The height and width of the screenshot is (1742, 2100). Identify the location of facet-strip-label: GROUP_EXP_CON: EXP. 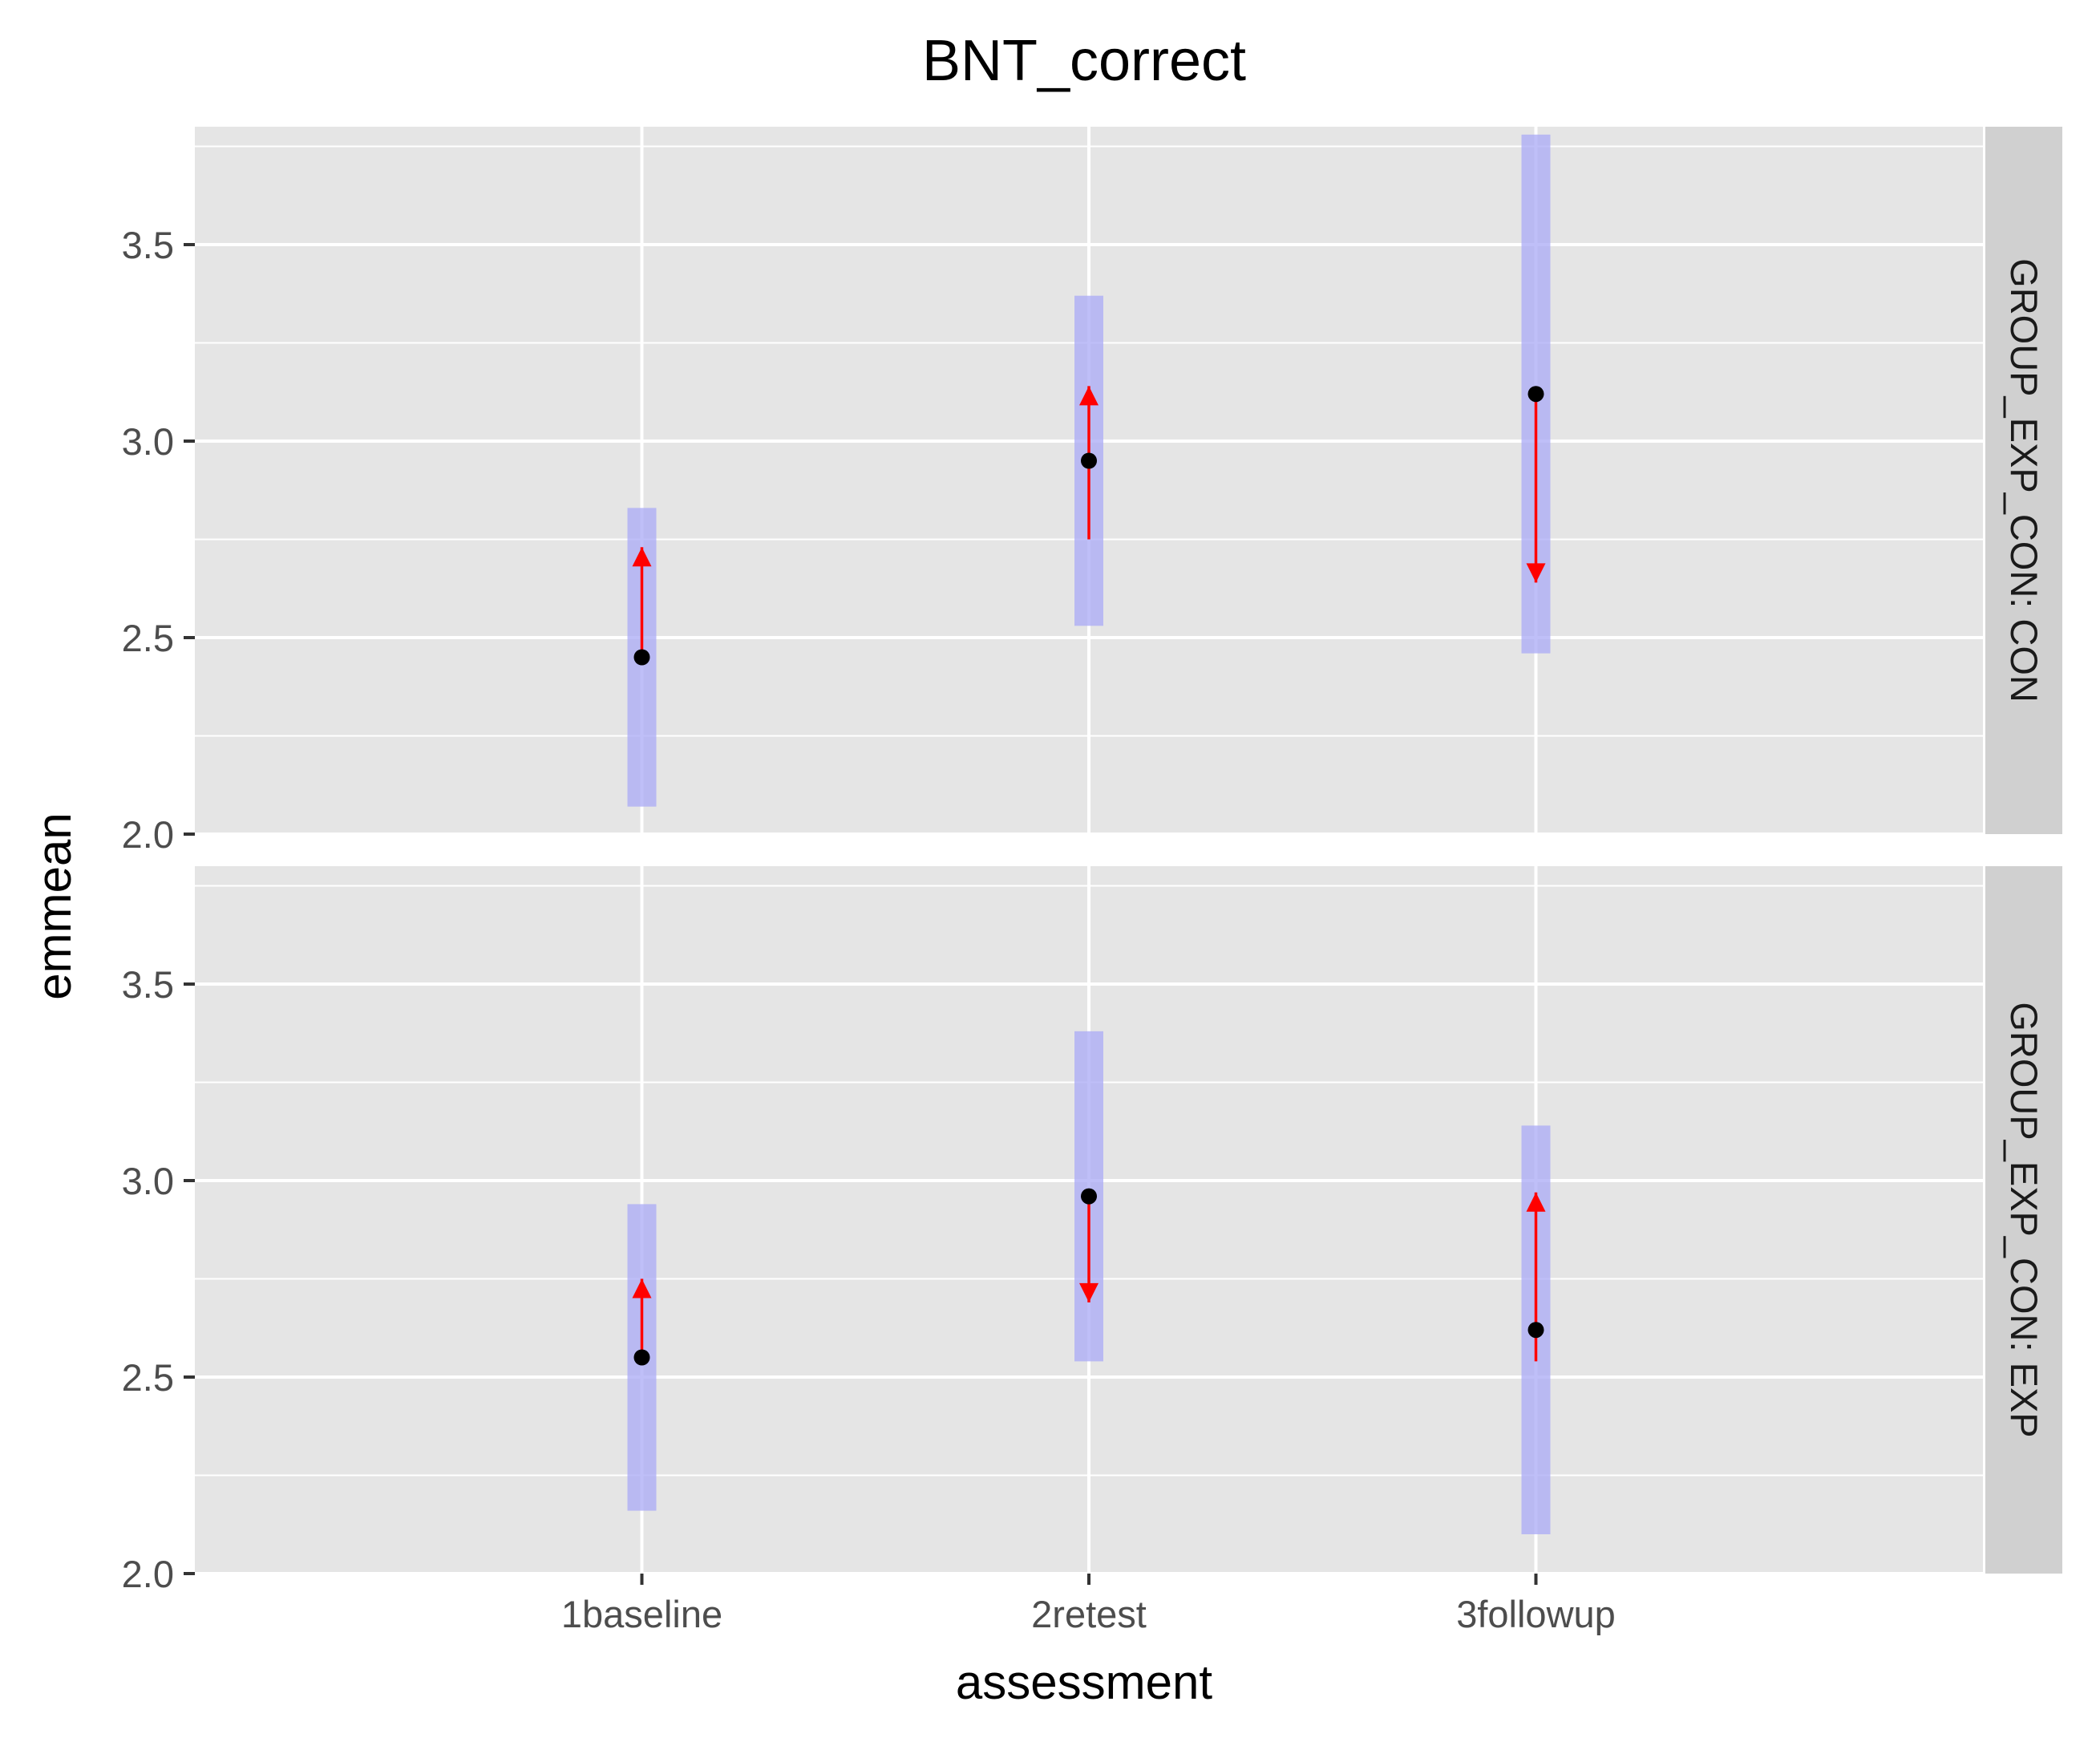
(2024, 1219).